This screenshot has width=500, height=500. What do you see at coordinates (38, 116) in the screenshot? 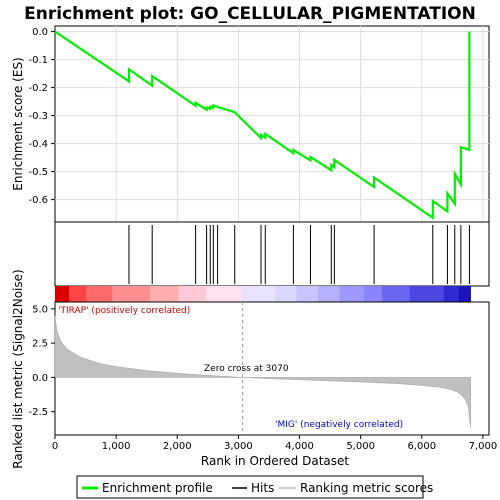
I see `es-y-tick-label: -0.3` at bounding box center [38, 116].